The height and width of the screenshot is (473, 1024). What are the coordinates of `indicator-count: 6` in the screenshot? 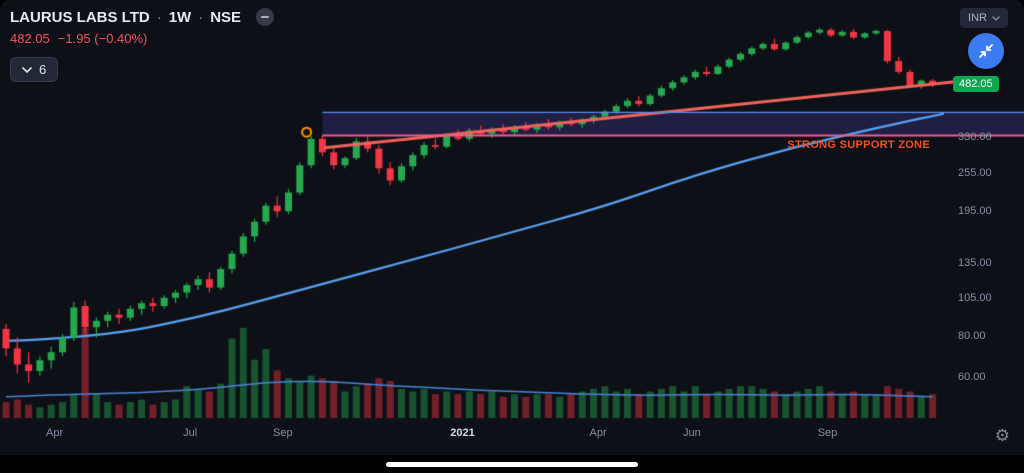 It's located at (43, 69).